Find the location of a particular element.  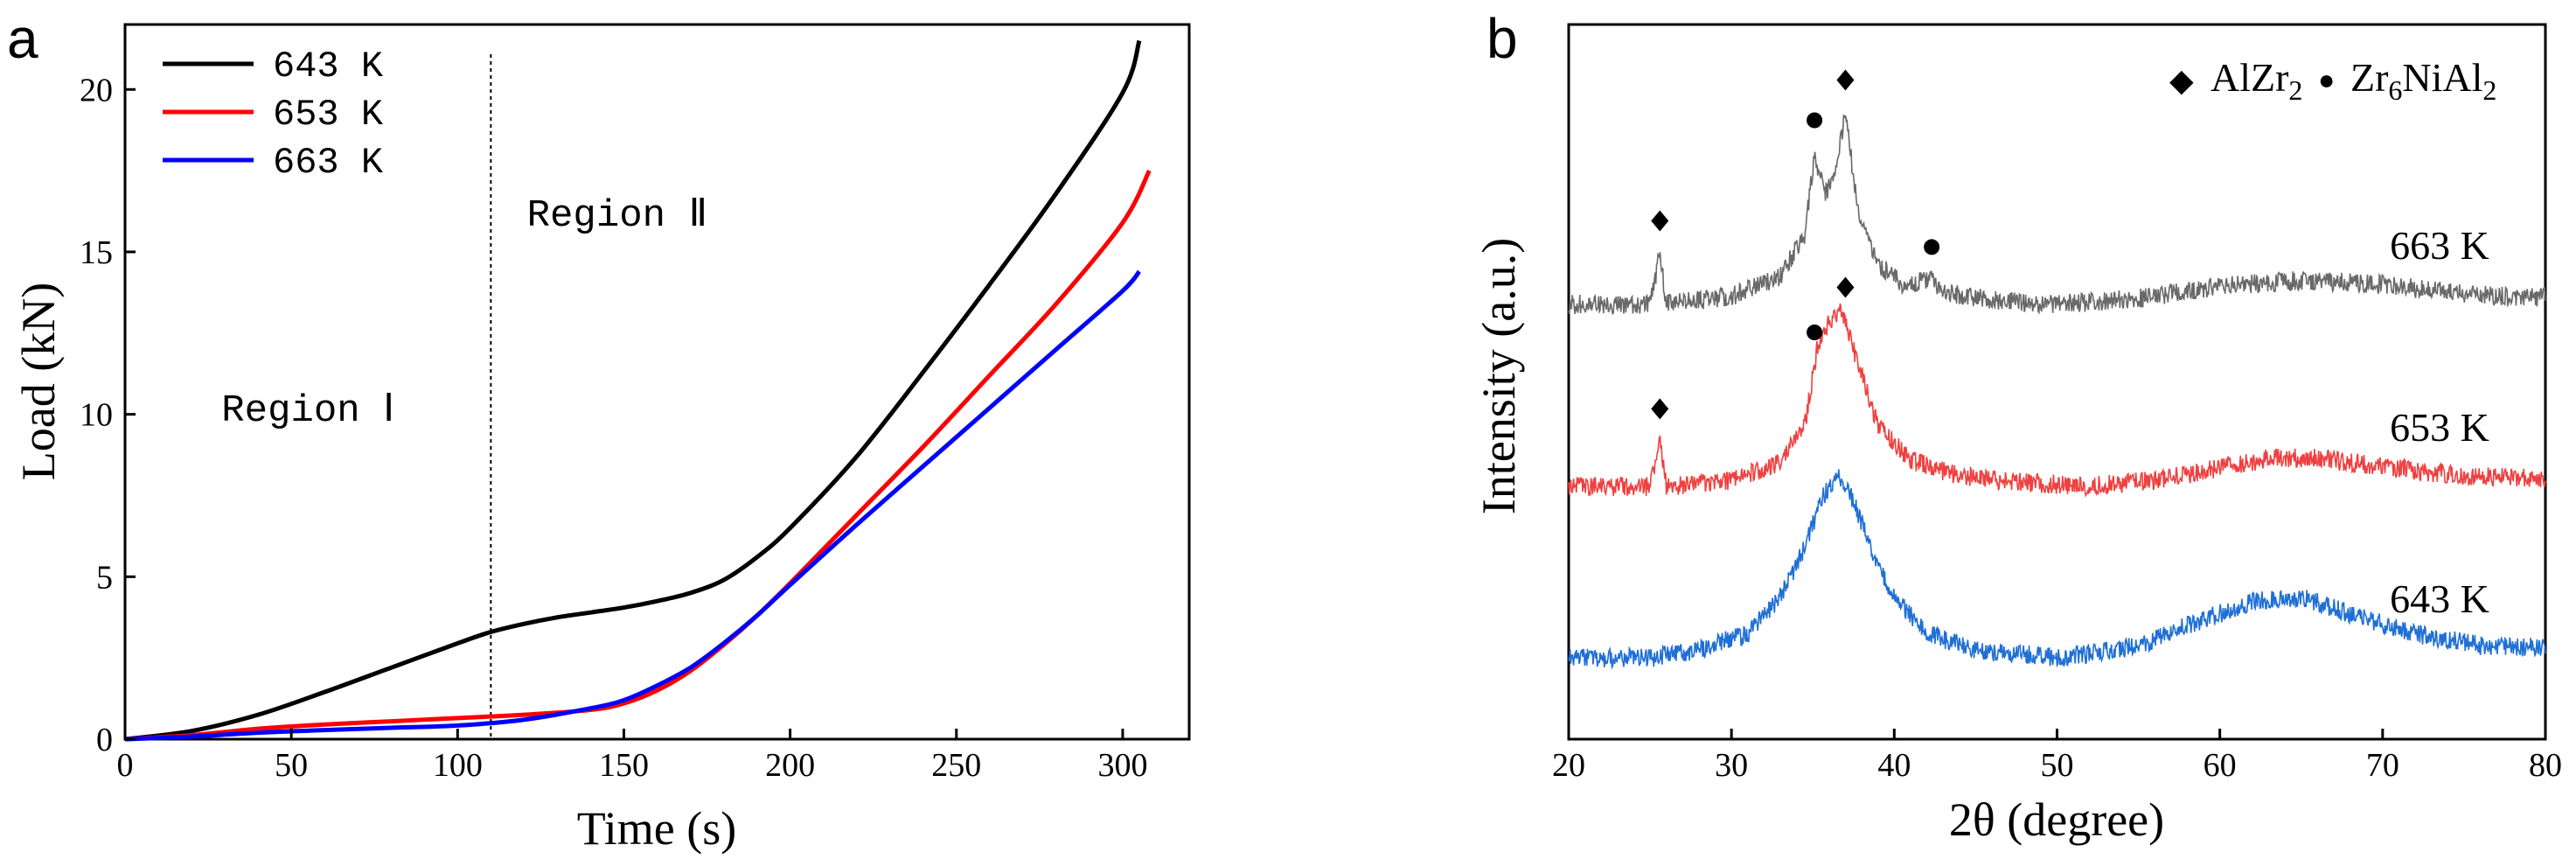

region-2-label: Region Ⅱ is located at coordinates (617, 216).